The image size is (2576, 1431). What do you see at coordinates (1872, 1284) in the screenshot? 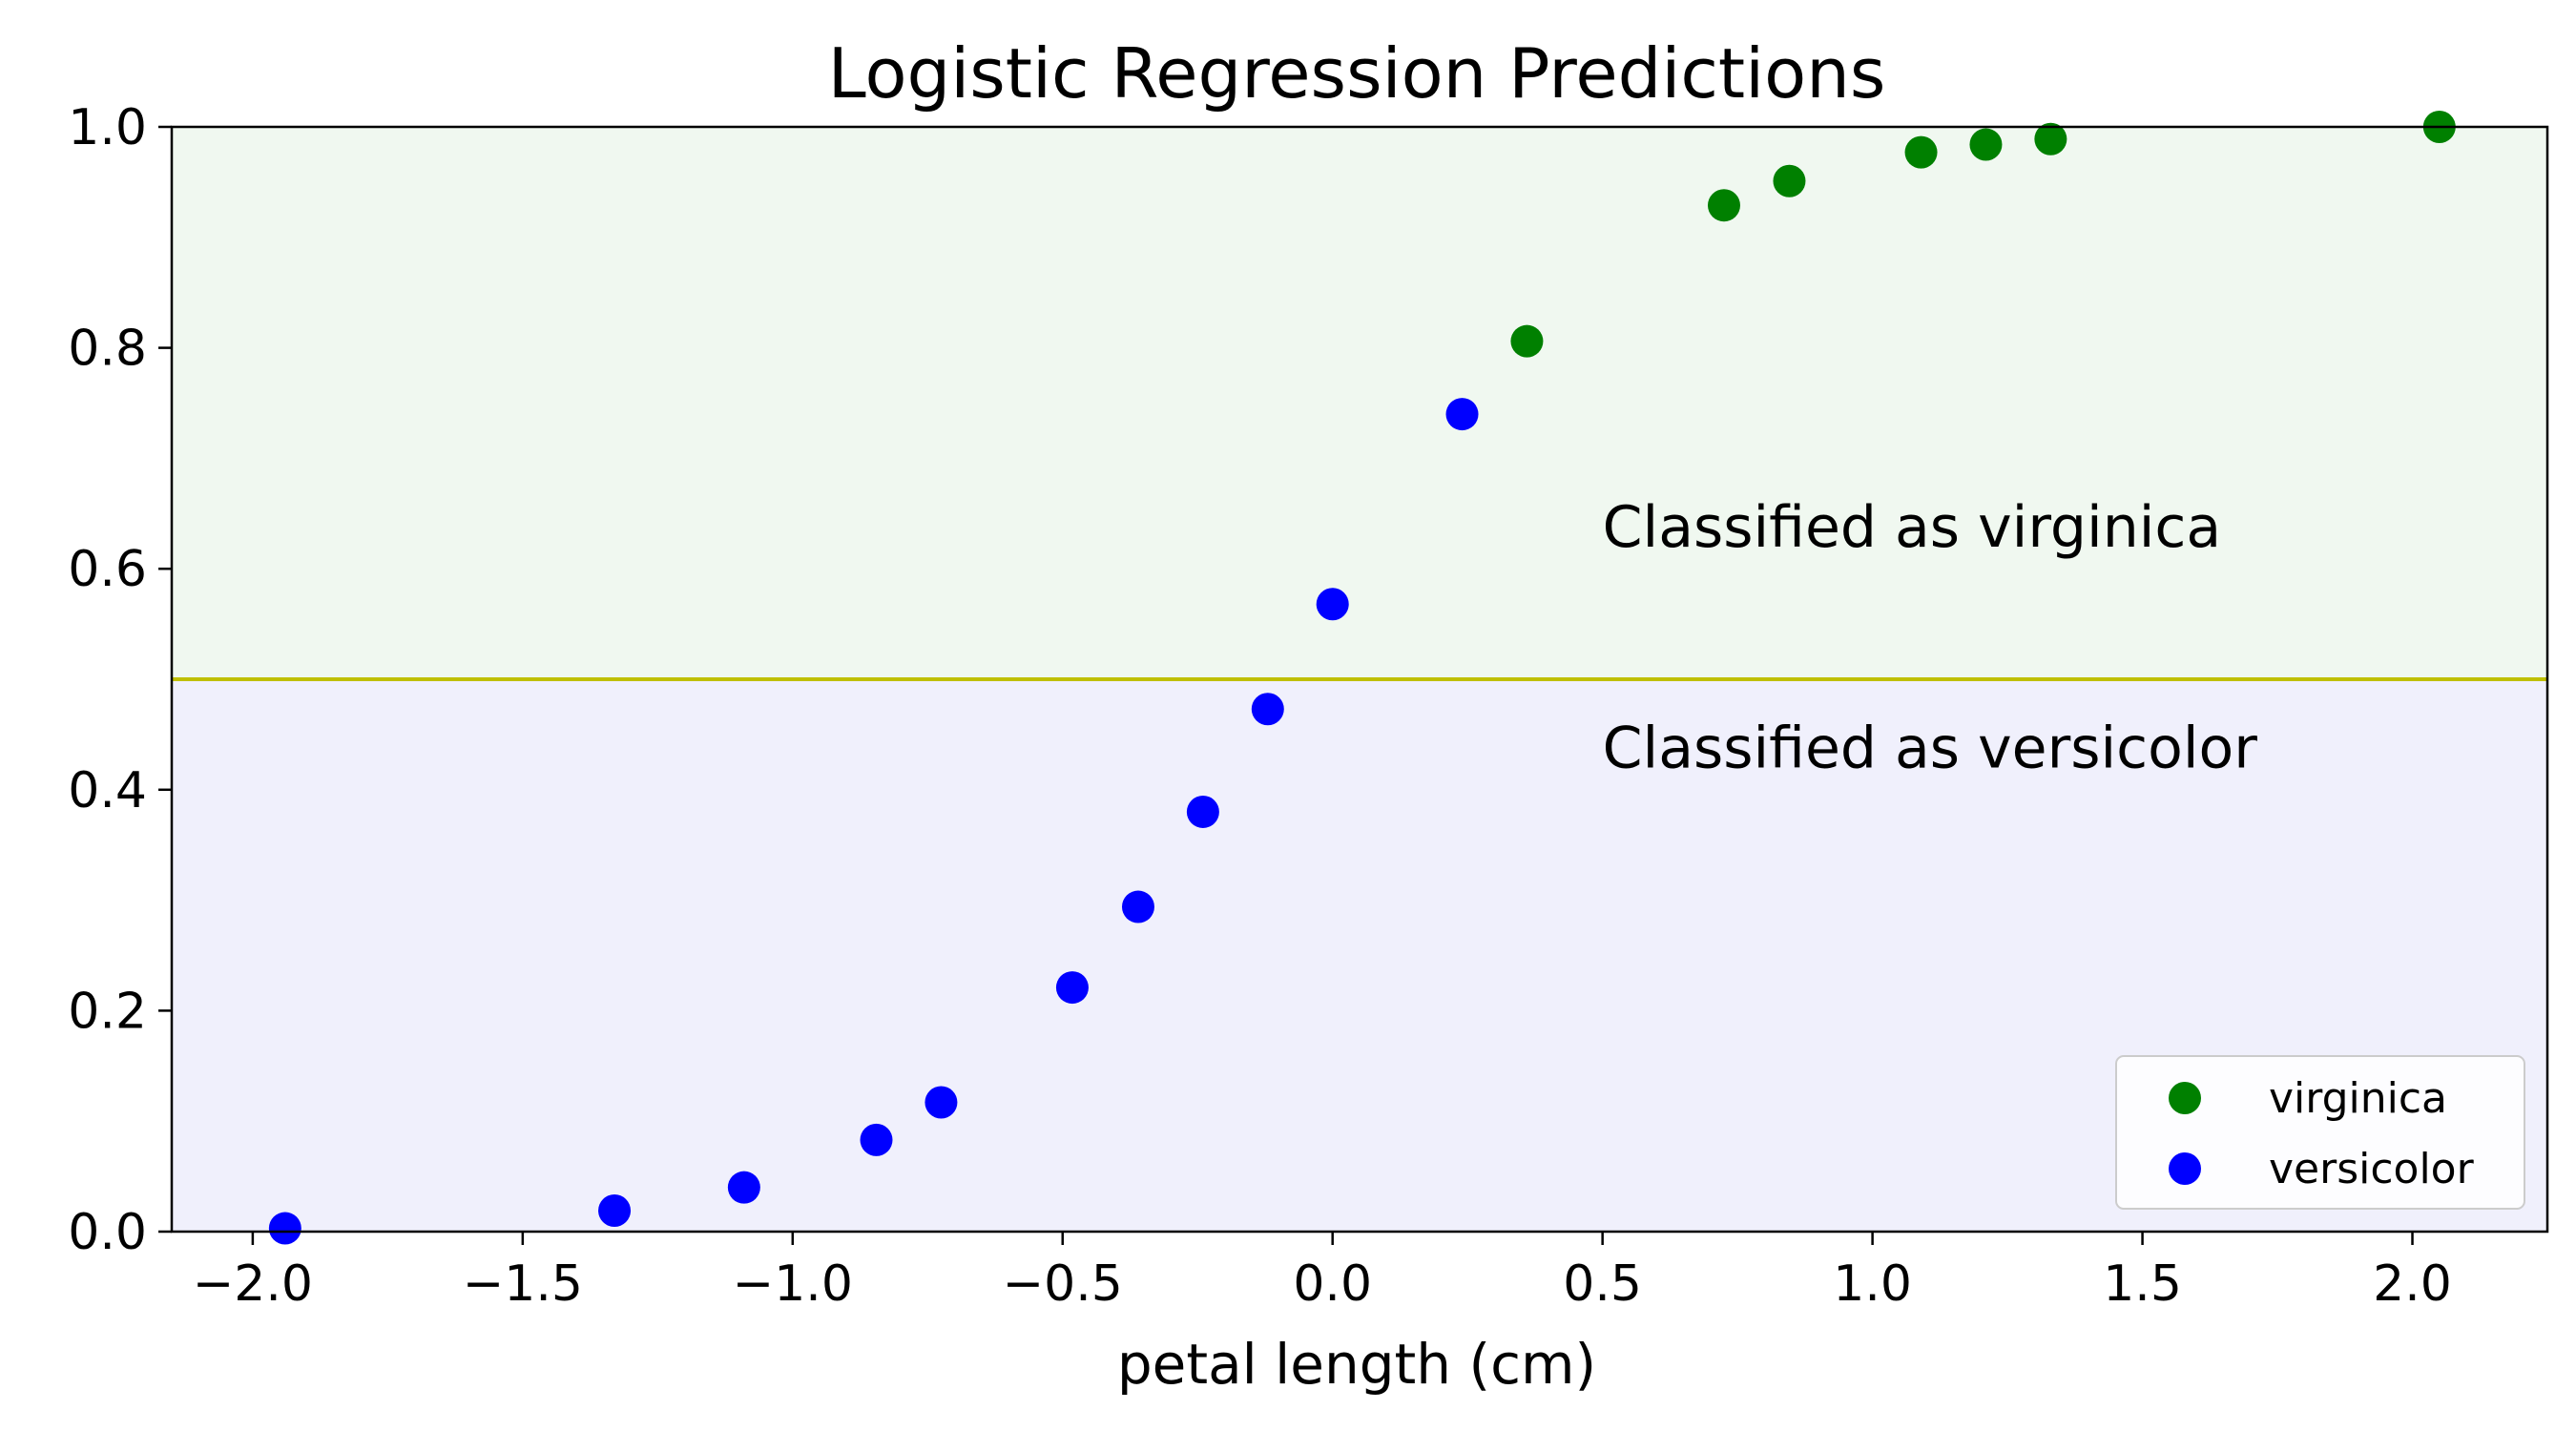
I see `x-tick-label: 1.0` at bounding box center [1872, 1284].